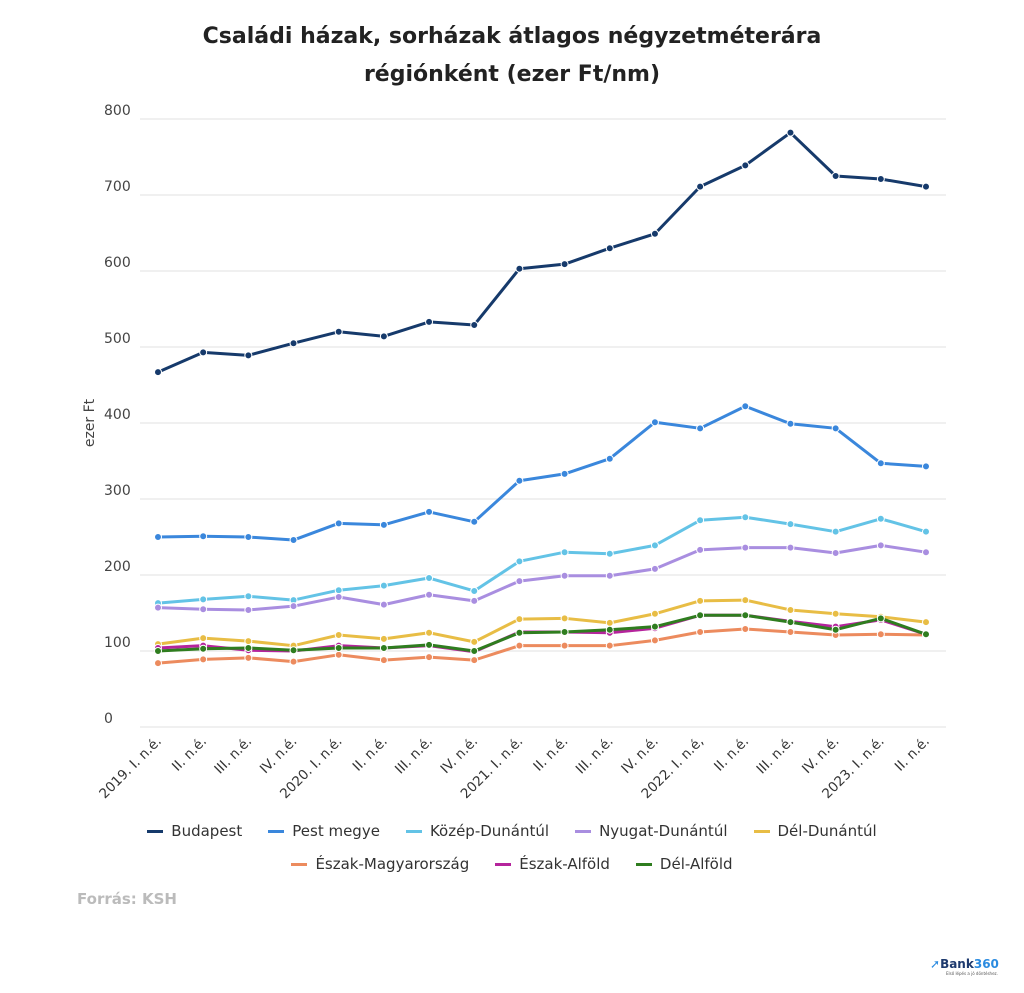  I want to click on legend-label: Észak-Alföld, so click(564, 864).